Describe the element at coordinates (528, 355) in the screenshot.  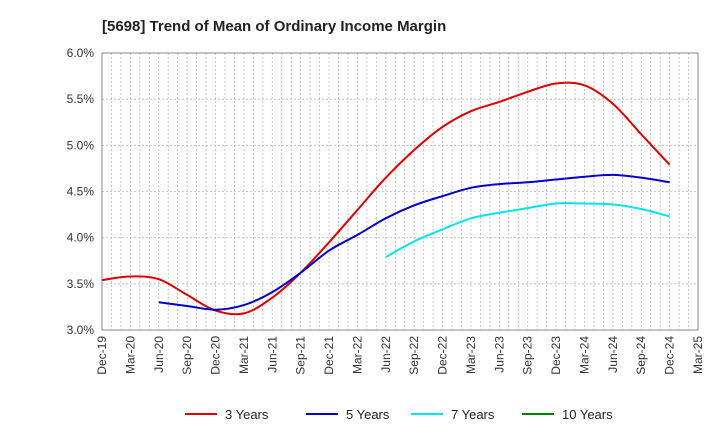
I see `x-tick-label: Sep-23` at that location.